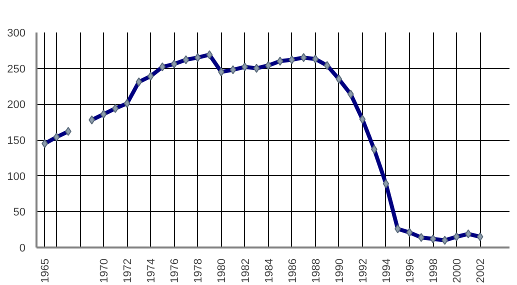  I want to click on y-tick-label: 300, so click(16, 34).